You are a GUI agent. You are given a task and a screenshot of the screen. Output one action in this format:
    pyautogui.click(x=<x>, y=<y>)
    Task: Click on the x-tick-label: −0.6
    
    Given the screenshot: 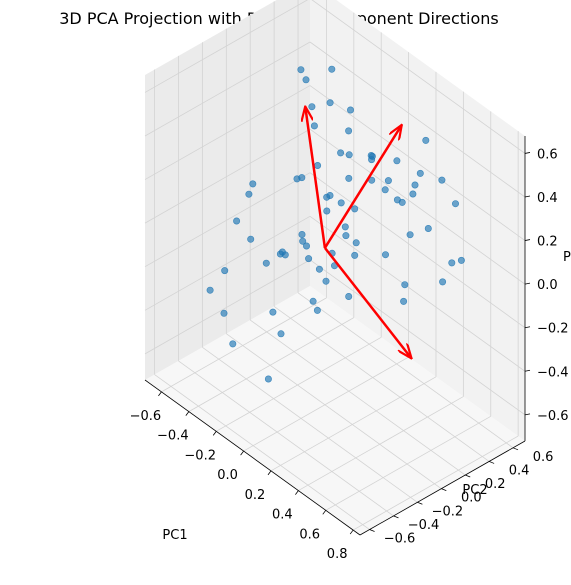 What is the action you would take?
    pyautogui.click(x=146, y=416)
    